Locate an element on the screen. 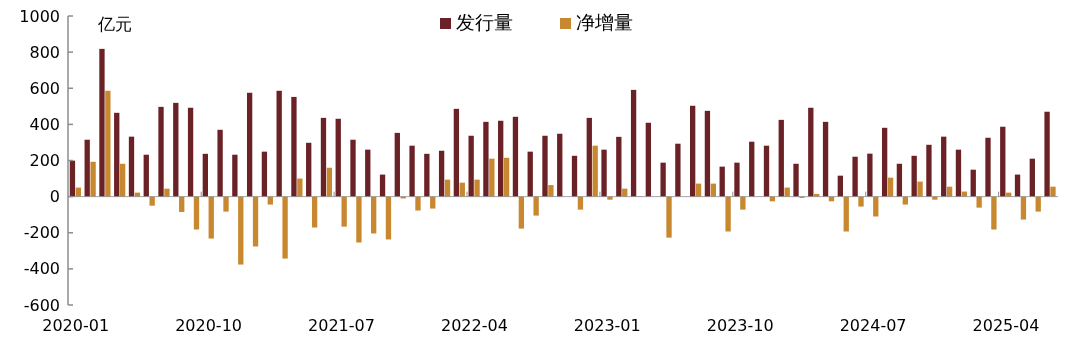  legend-label: 净增量 is located at coordinates (604, 22).